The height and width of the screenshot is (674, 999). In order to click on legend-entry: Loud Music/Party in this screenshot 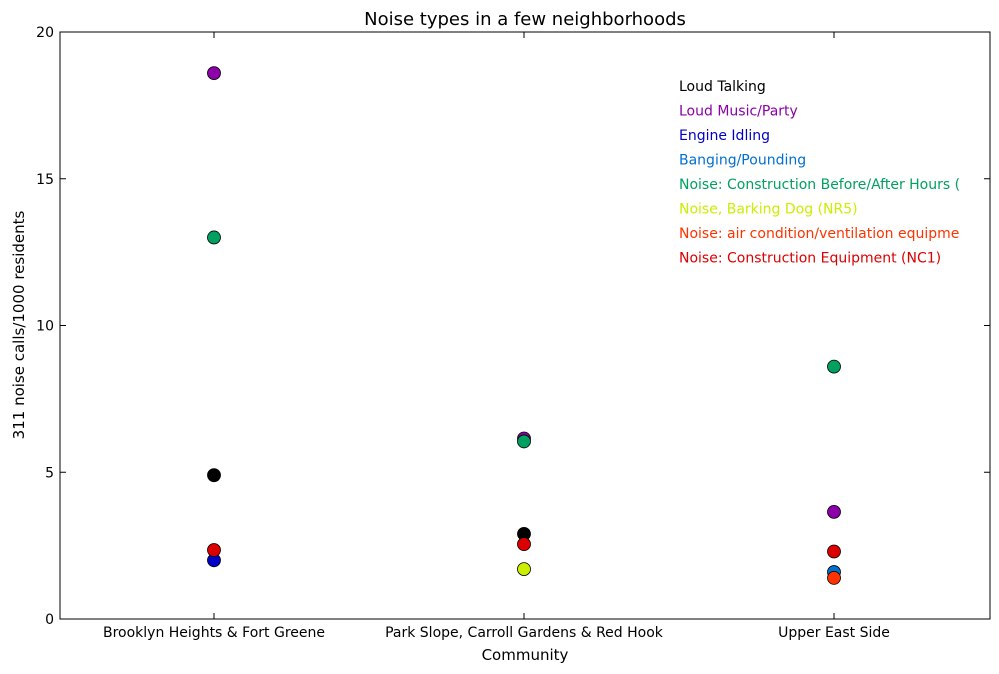, I will do `click(738, 112)`.